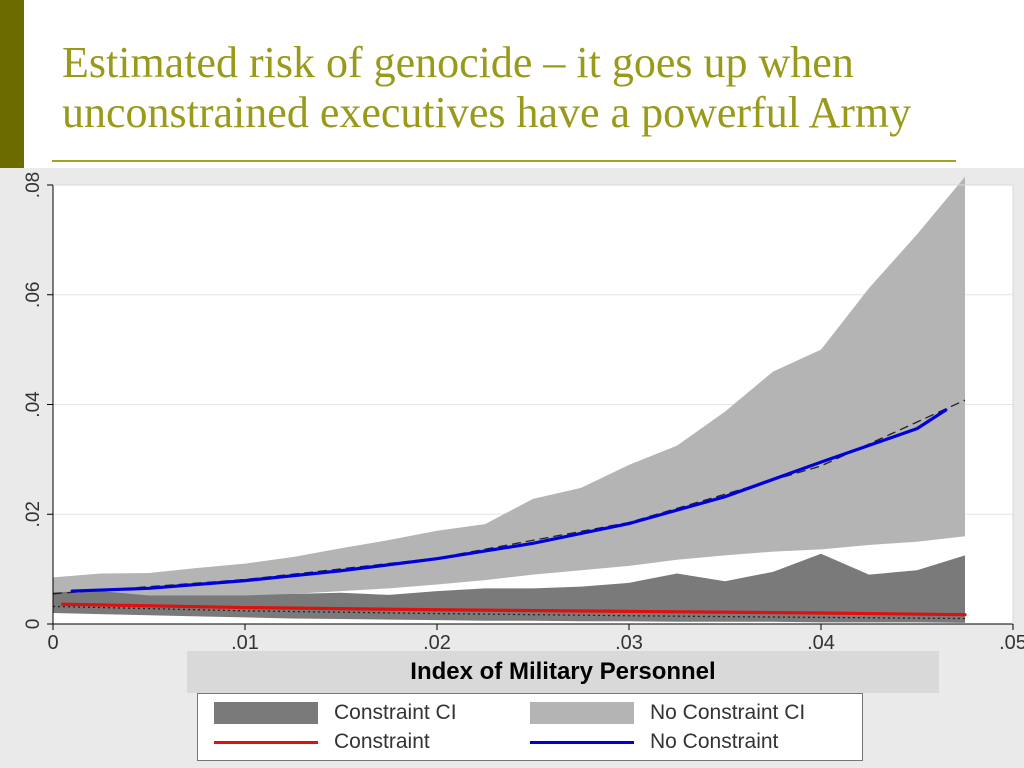 The width and height of the screenshot is (1024, 768). I want to click on x-tick-label-5: .05, so click(1011, 643).